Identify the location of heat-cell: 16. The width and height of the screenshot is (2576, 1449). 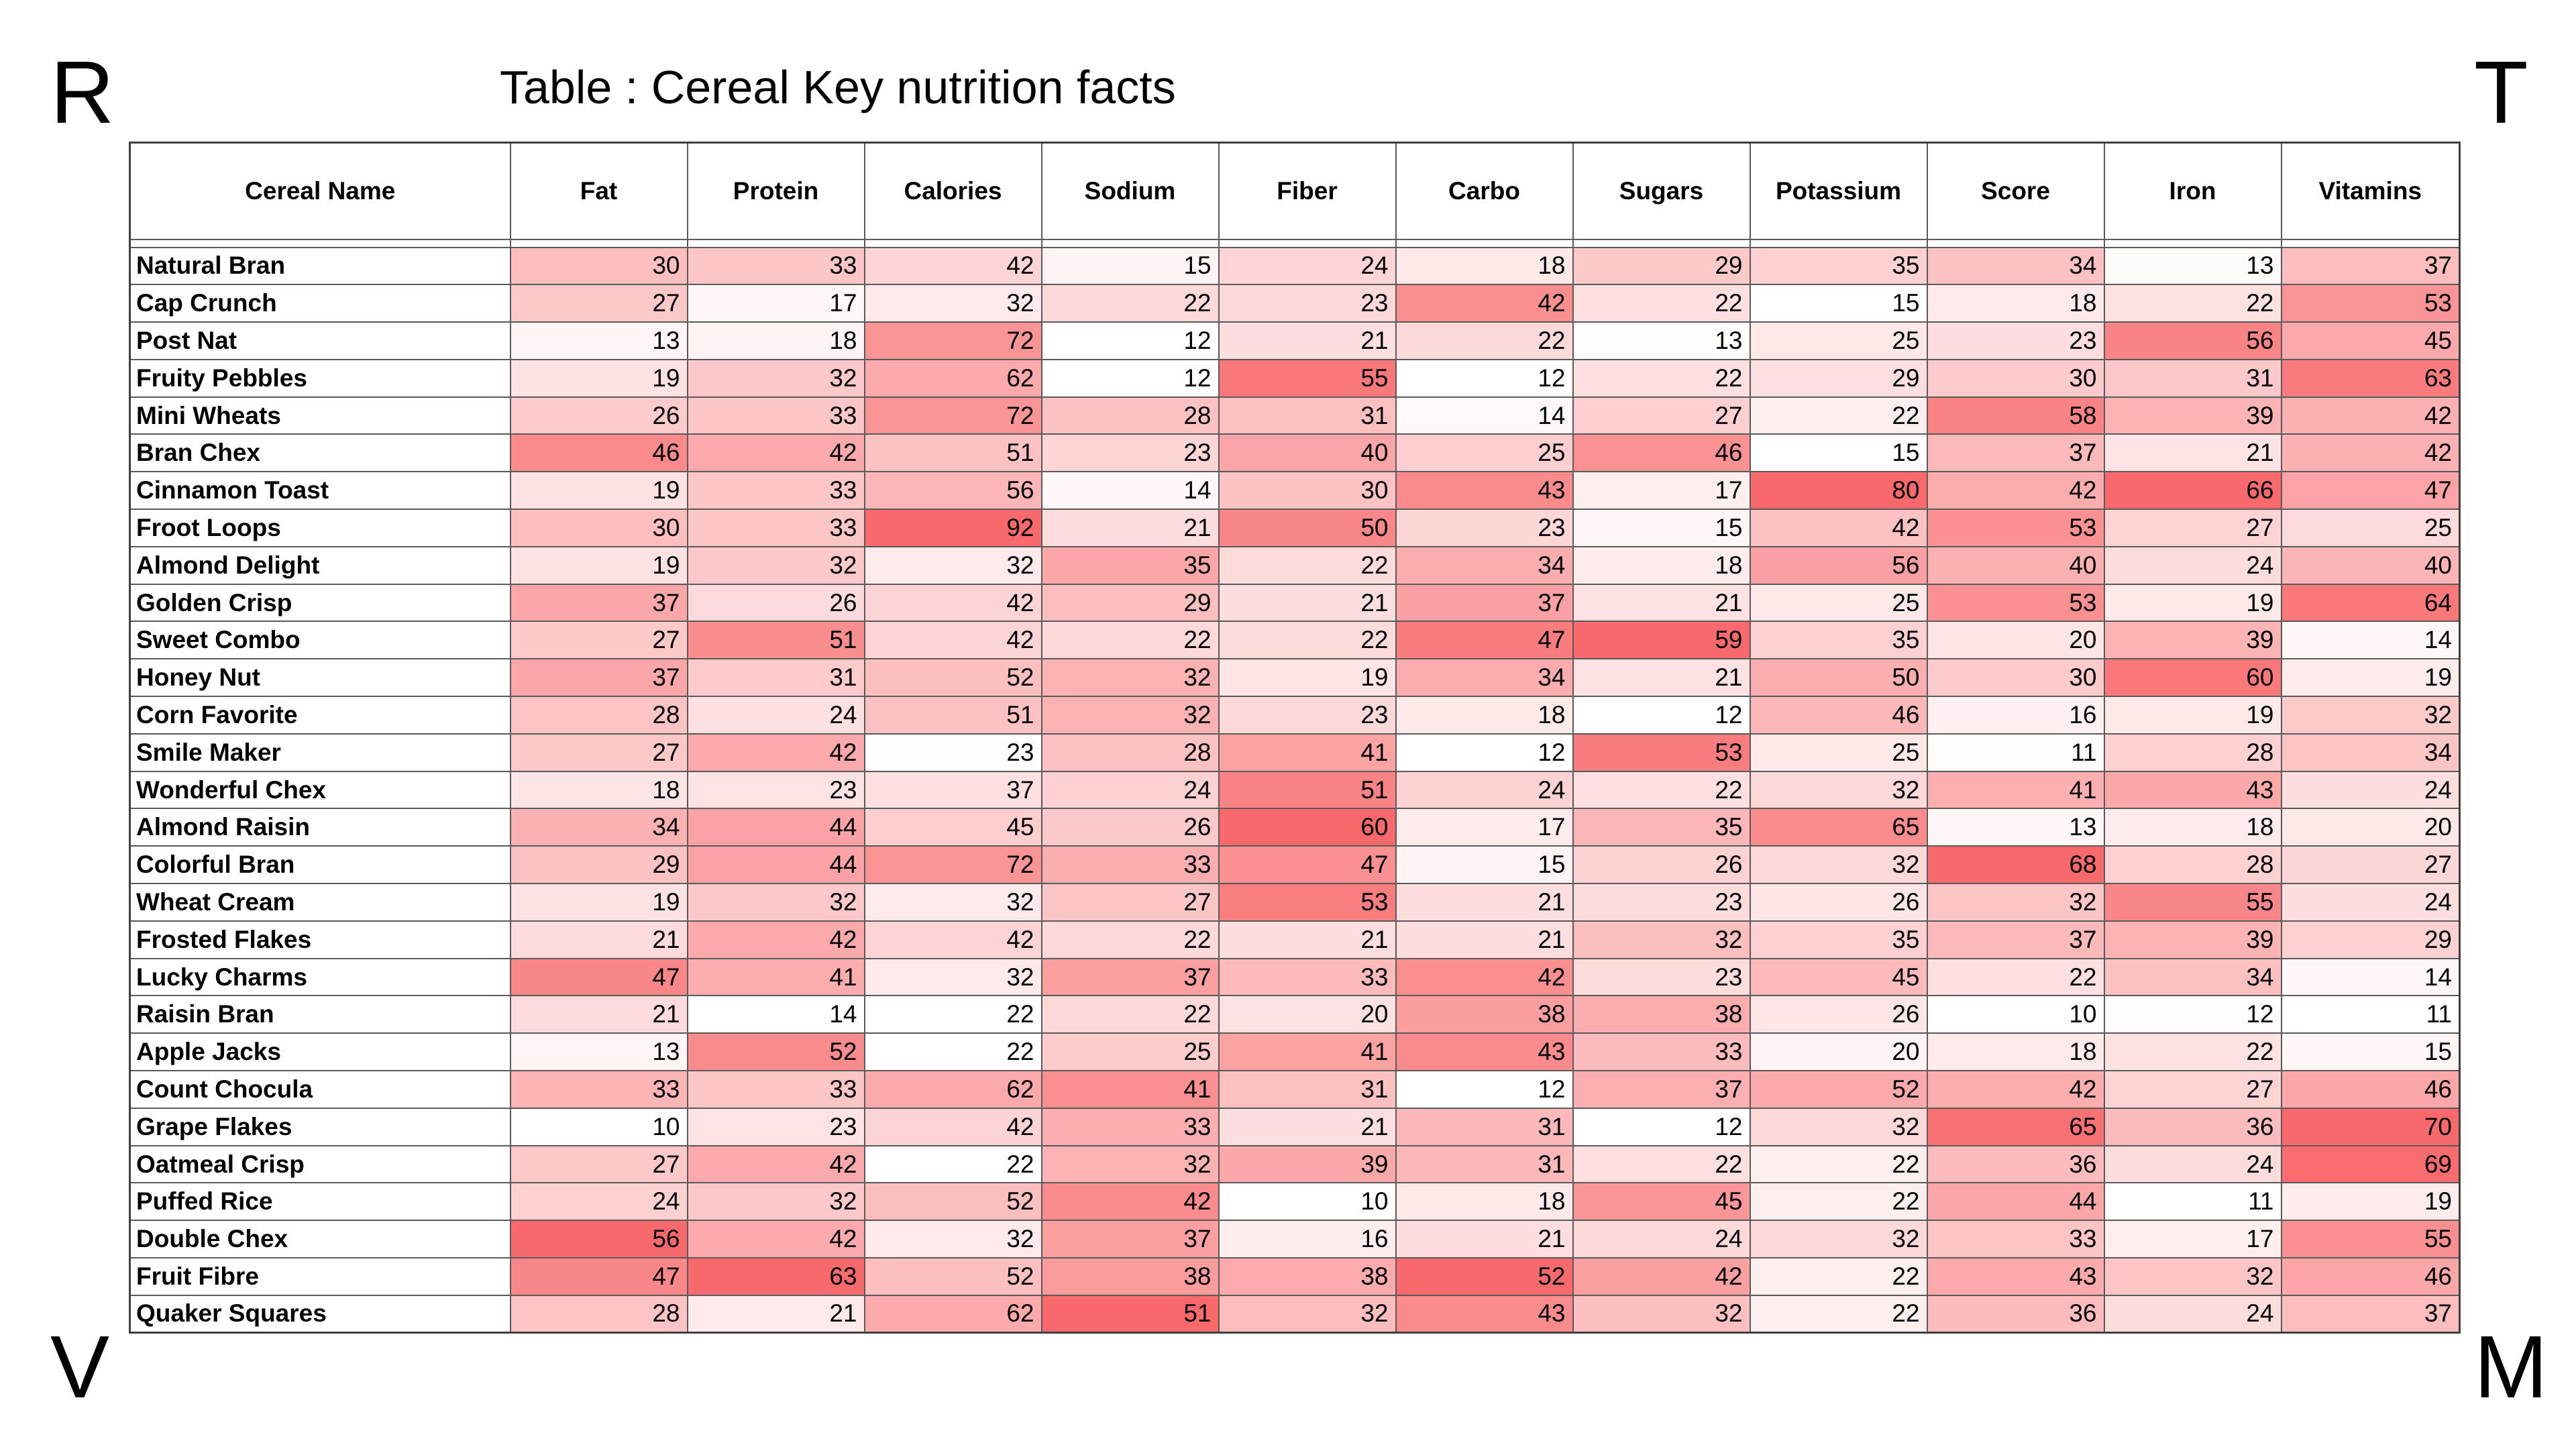
(2015, 715).